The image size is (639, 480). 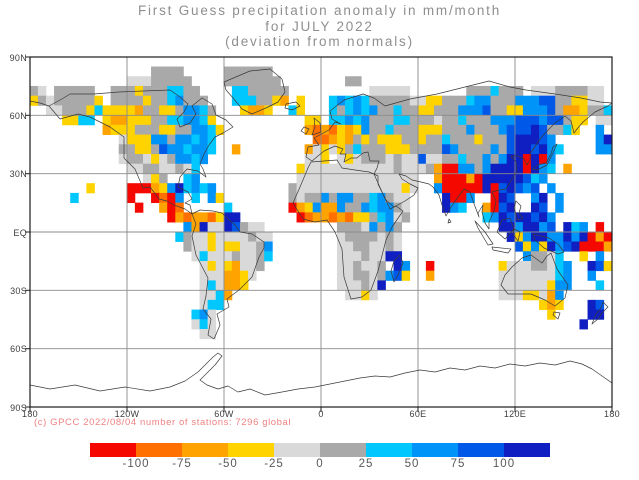 I want to click on colorbar-segment, so click(x=435, y=450).